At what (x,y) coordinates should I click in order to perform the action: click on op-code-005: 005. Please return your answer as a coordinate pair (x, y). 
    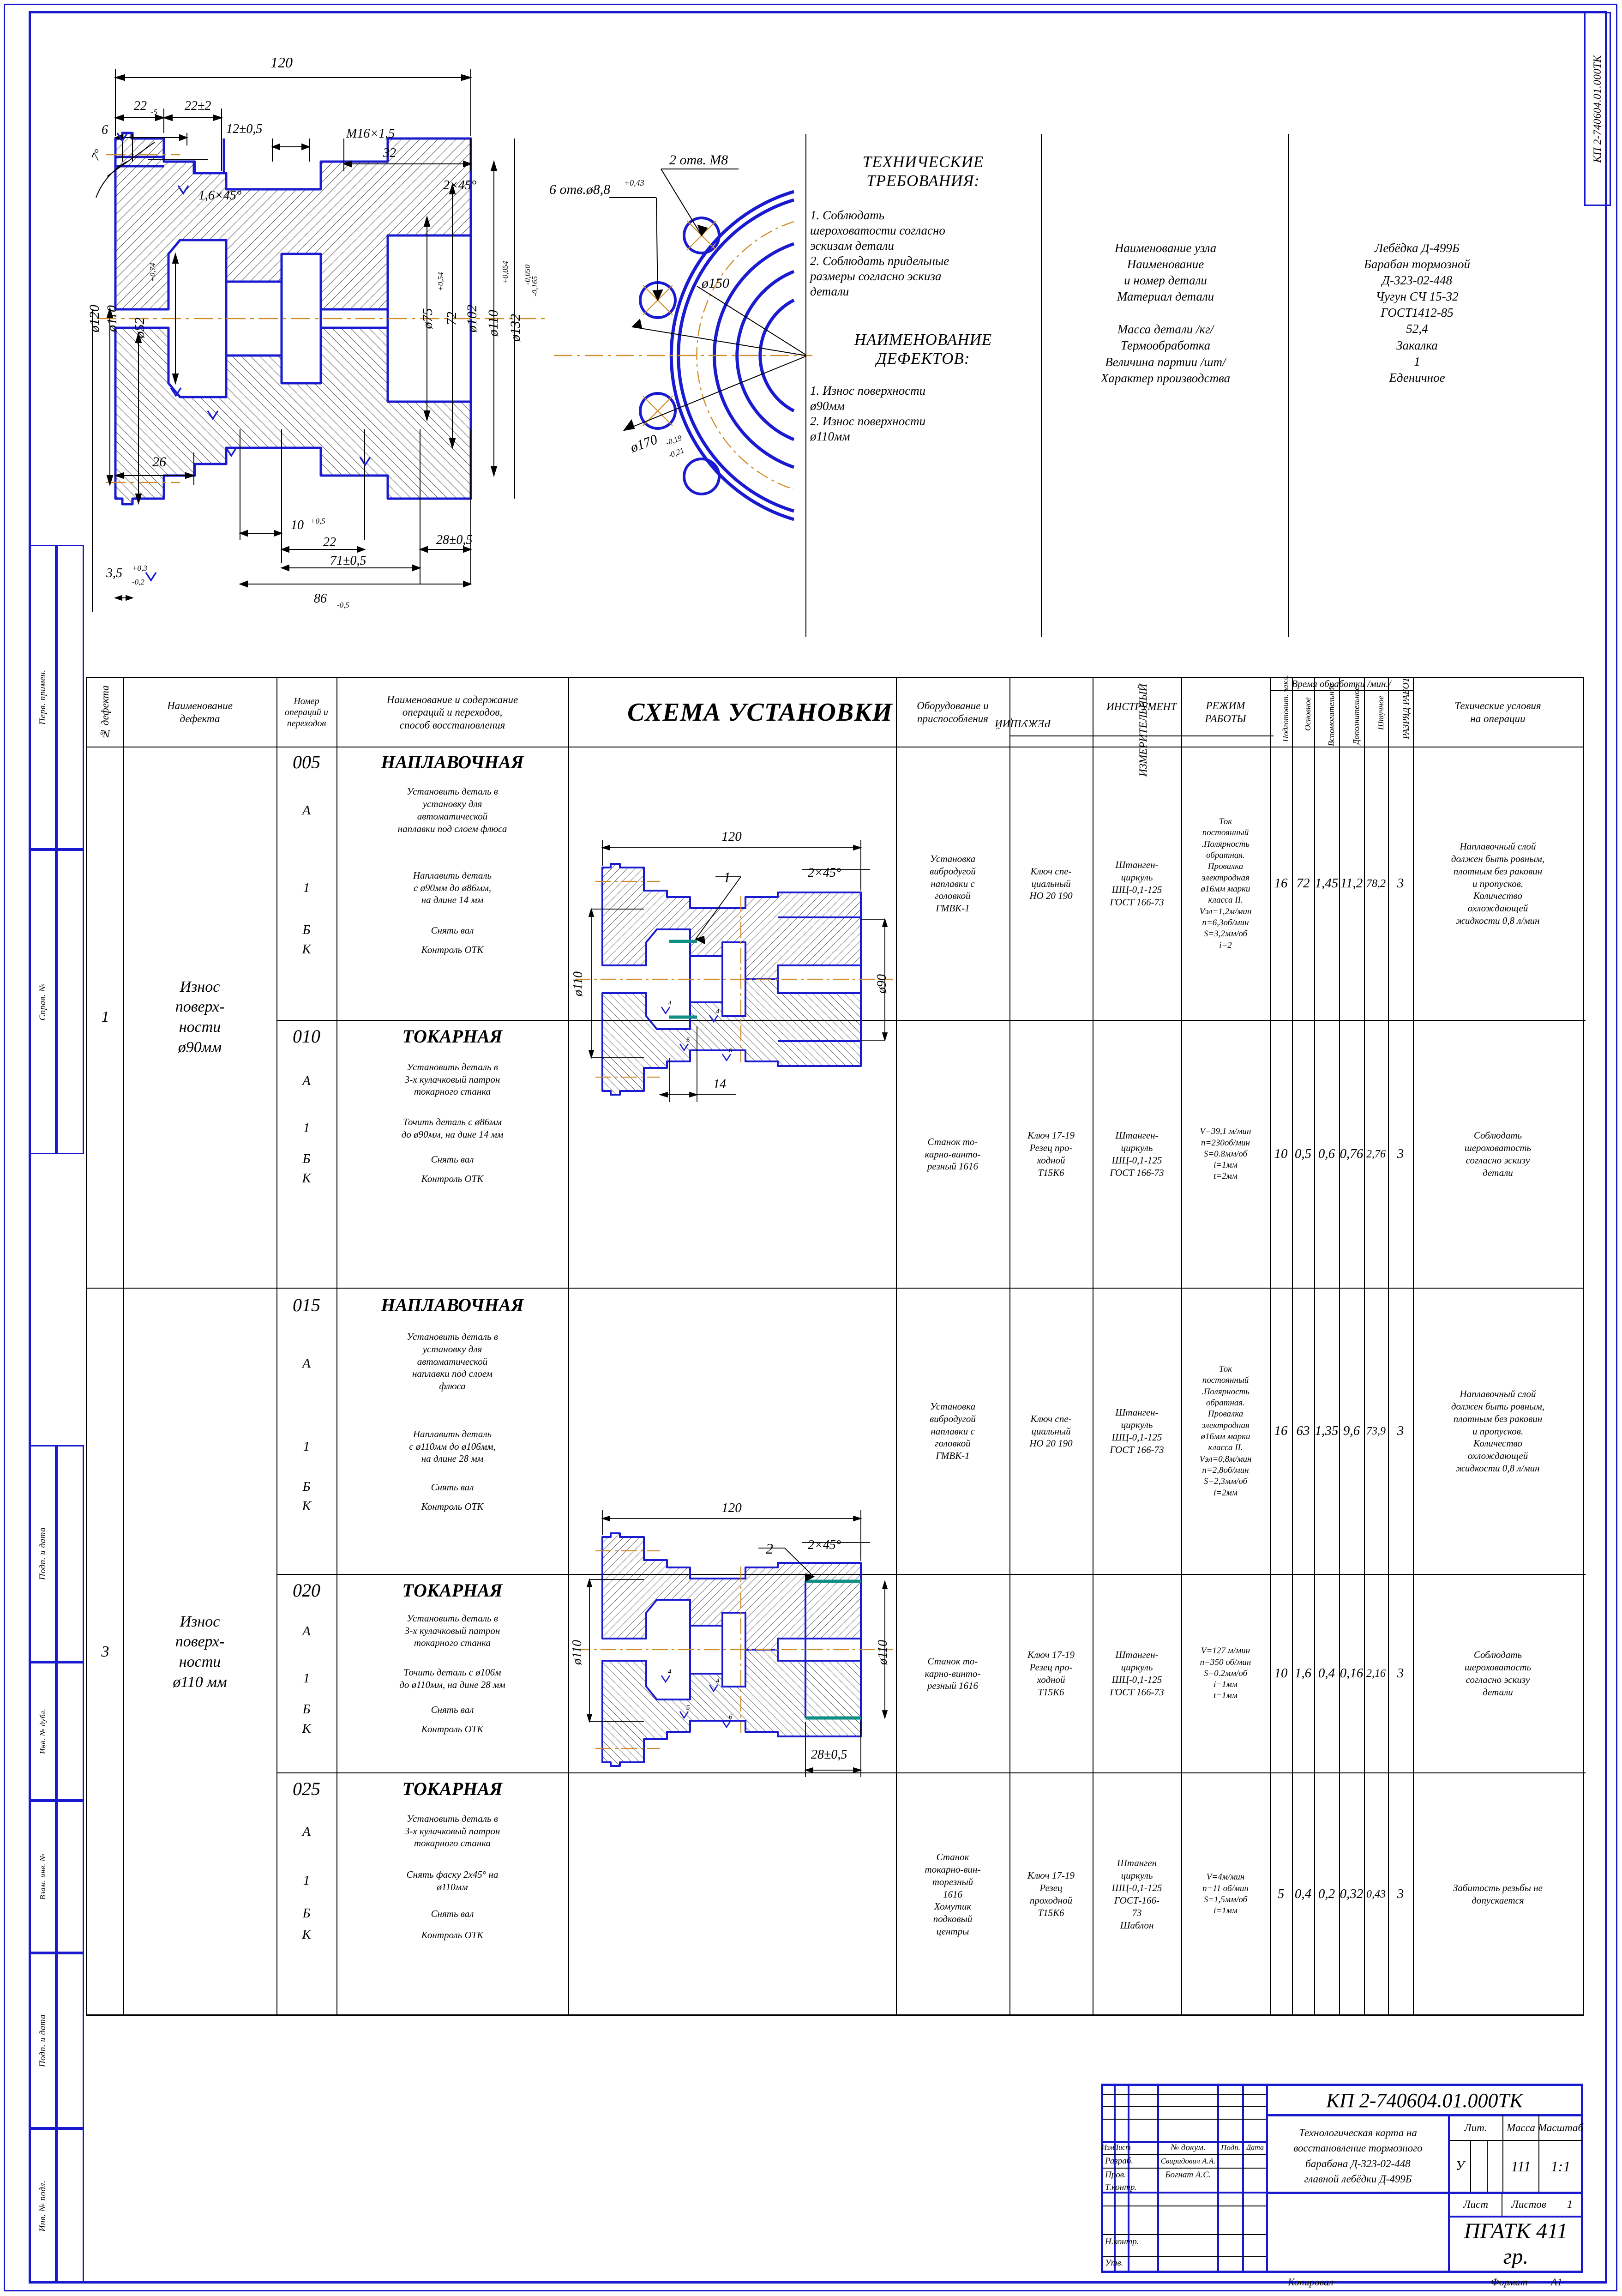
    Looking at the image, I should click on (306, 762).